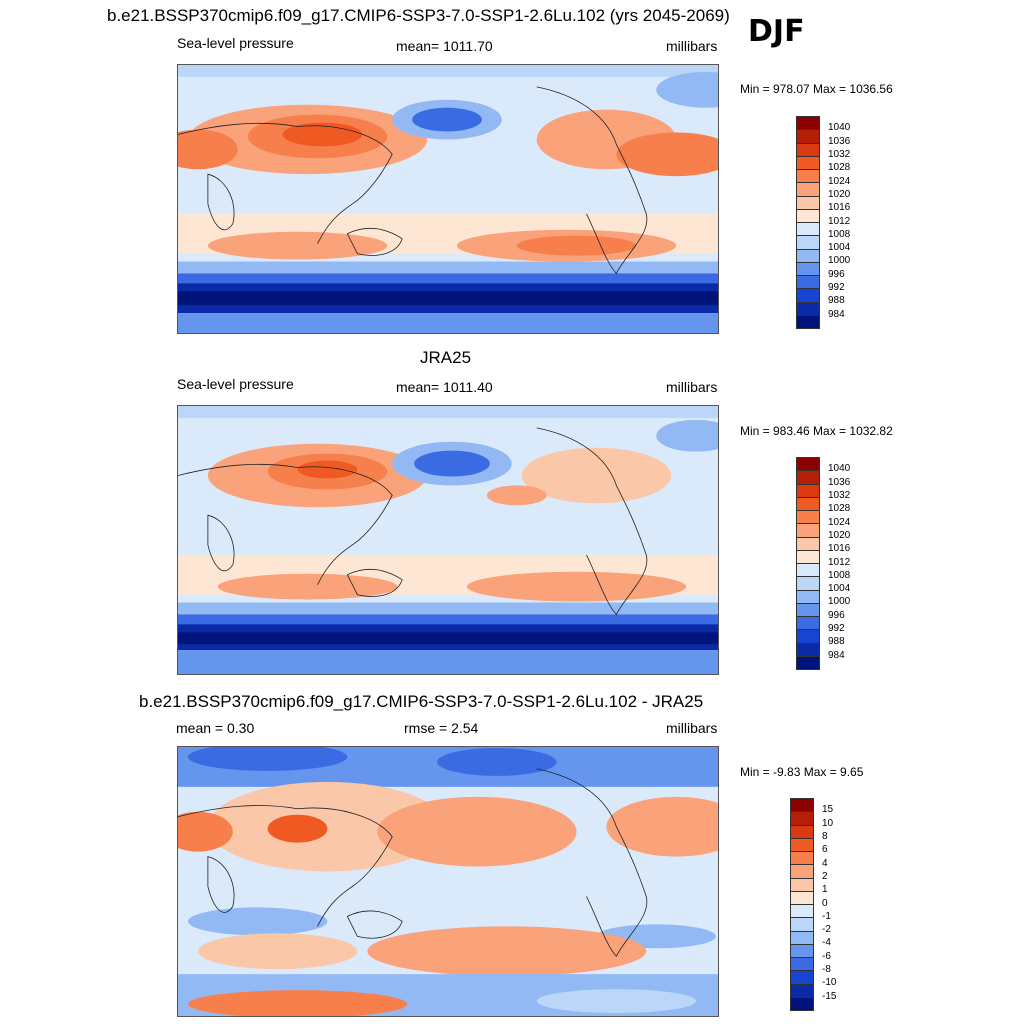 This screenshot has width=1024, height=1024. I want to click on panel3-map-svg, so click(448, 881).